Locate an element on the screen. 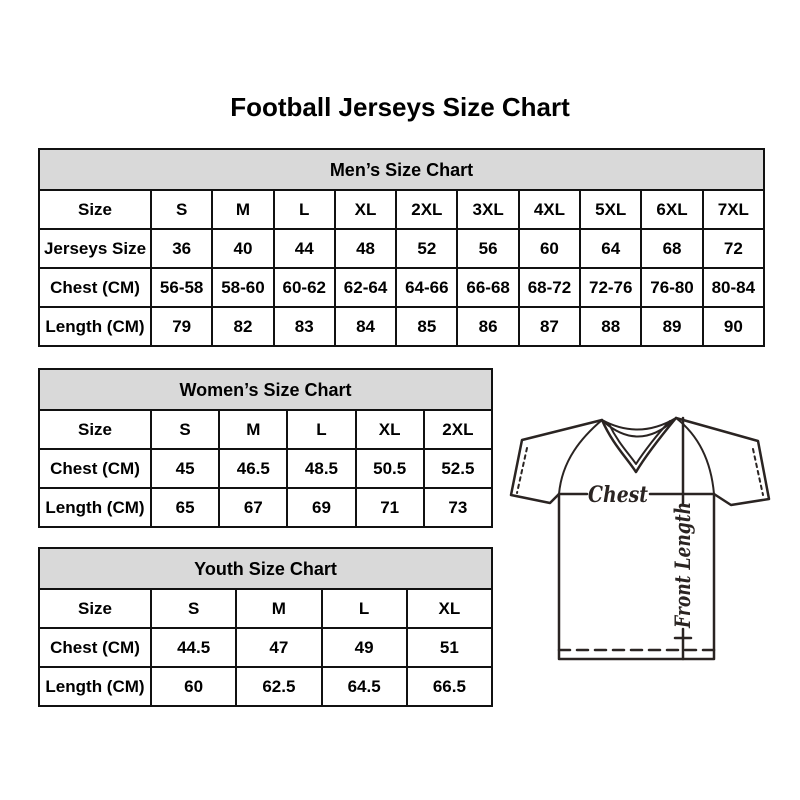 The height and width of the screenshot is (800, 800). value-cell: 40 is located at coordinates (243, 248).